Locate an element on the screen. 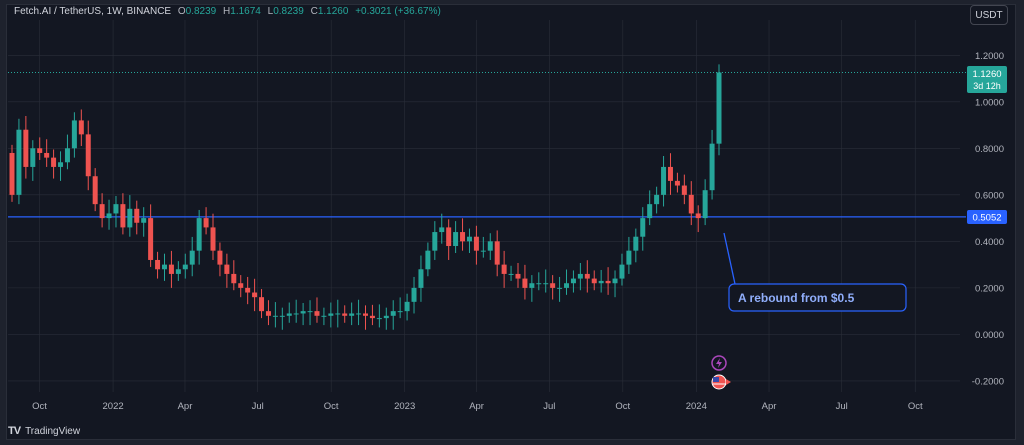  y-tick-label: 0.6000 is located at coordinates (989, 195).